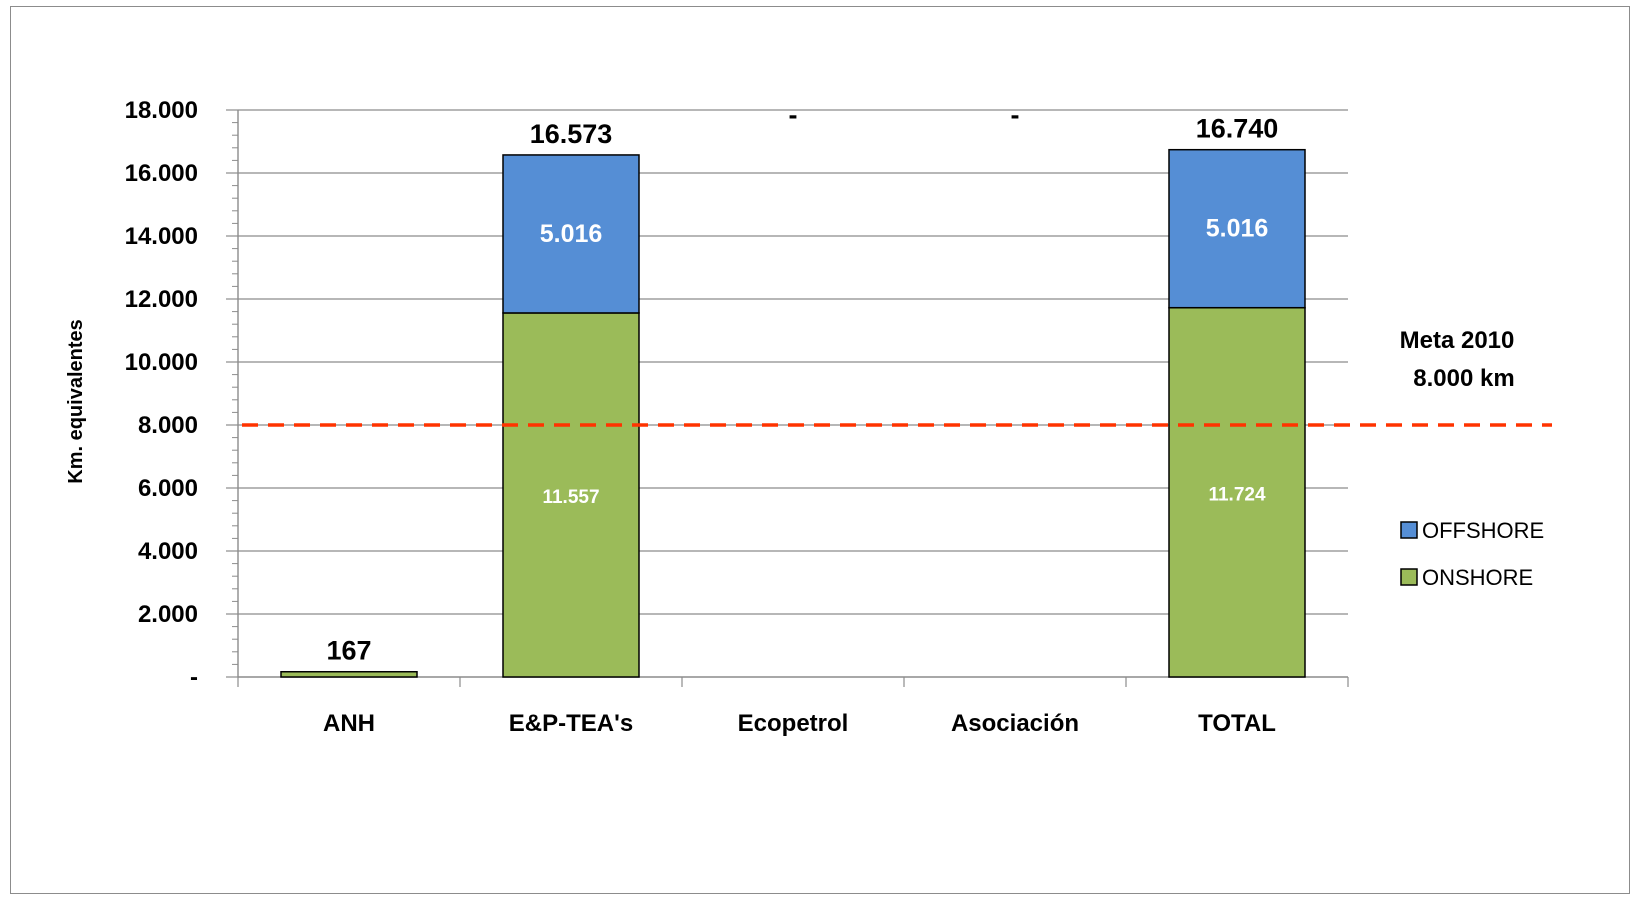 The height and width of the screenshot is (900, 1638). I want to click on y-tick-label: -, so click(194, 677).